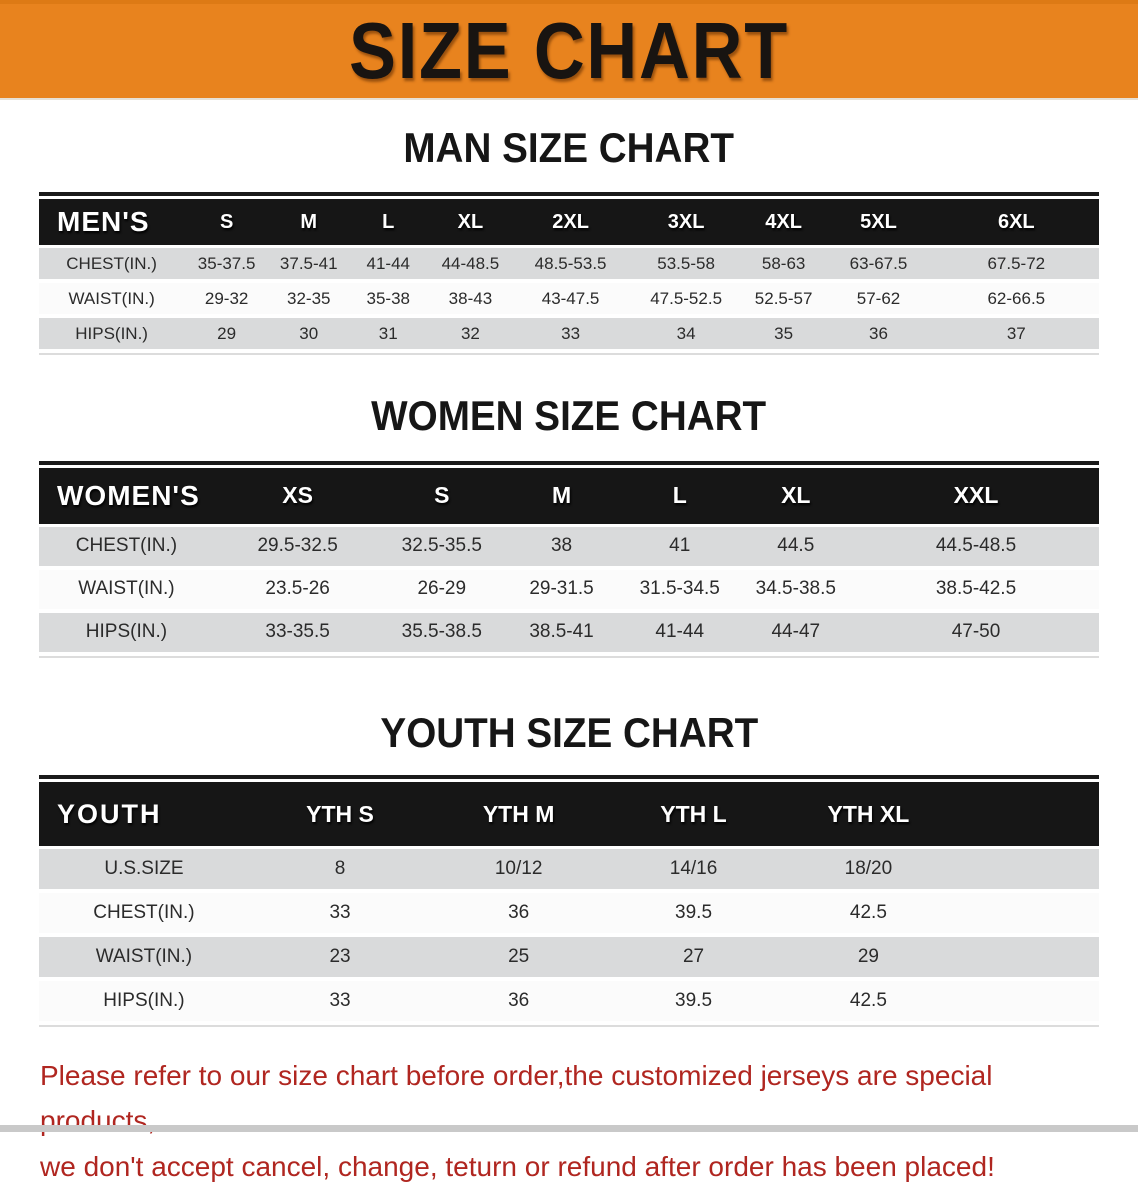 The image size is (1138, 1189). I want to click on size-col-header: L, so click(388, 224).